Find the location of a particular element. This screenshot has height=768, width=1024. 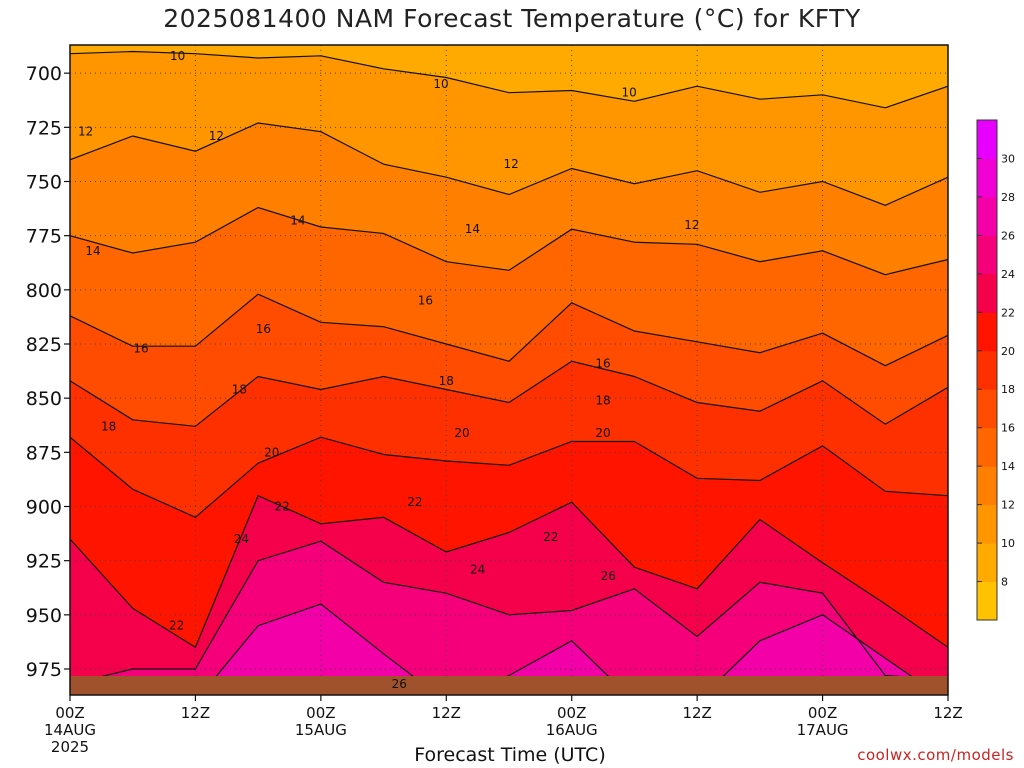

ground-surface is located at coordinates (509, 685).